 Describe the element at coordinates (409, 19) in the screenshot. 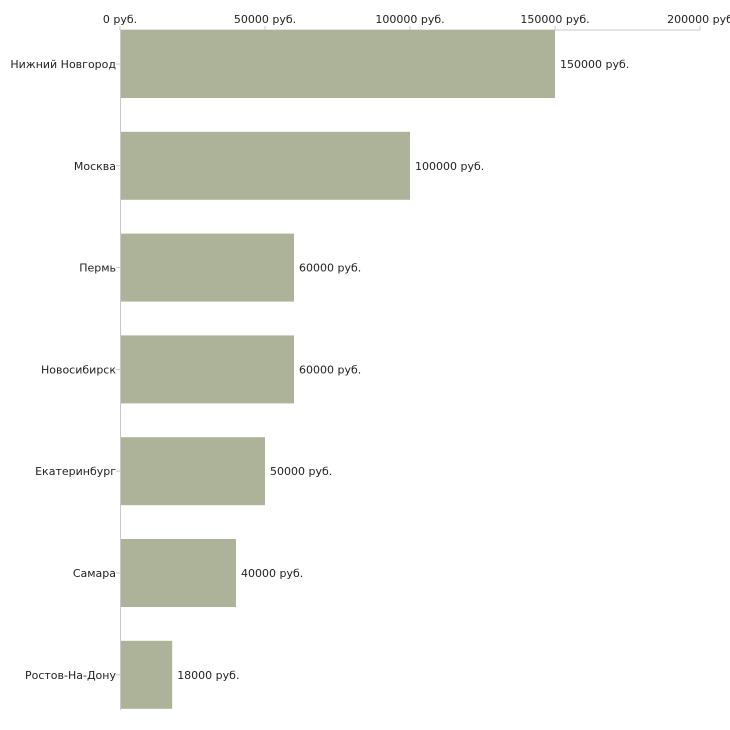

I see `x-tick-label: 100000 руб.` at that location.